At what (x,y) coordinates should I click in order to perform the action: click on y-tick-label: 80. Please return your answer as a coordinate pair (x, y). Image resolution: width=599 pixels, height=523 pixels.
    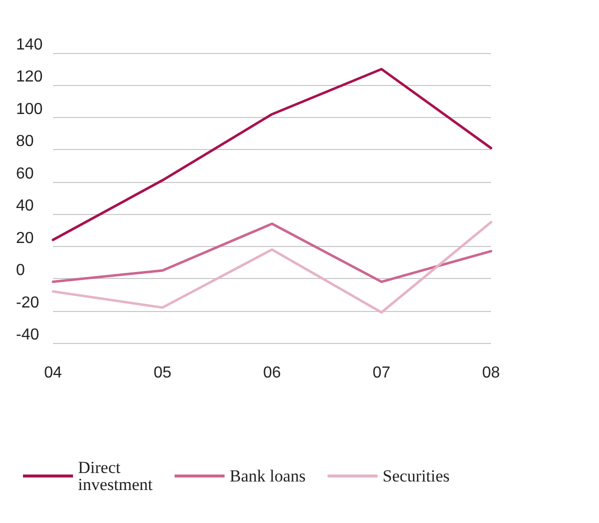
    Looking at the image, I should click on (25, 141).